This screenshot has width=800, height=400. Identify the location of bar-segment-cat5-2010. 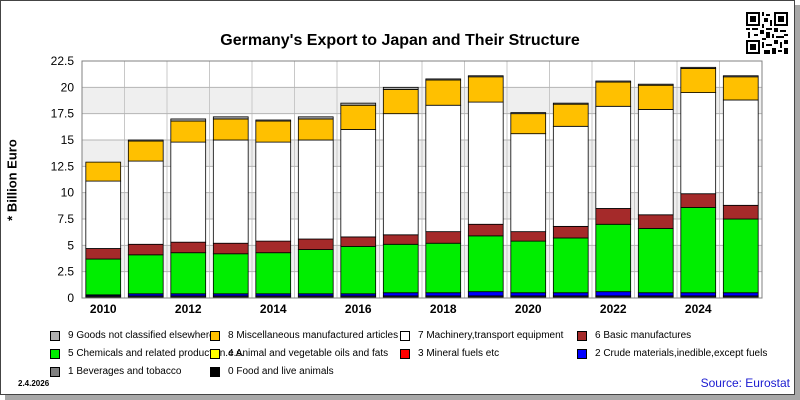
(103, 277).